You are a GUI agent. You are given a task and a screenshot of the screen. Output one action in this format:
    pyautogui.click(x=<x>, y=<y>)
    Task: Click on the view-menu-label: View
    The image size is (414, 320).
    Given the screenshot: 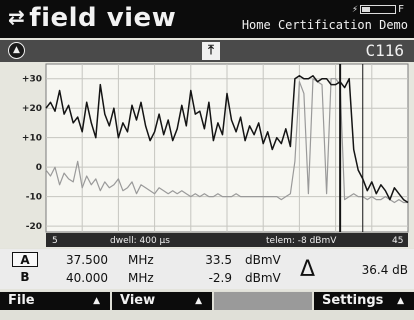 What is the action you would take?
    pyautogui.click(x=138, y=300)
    